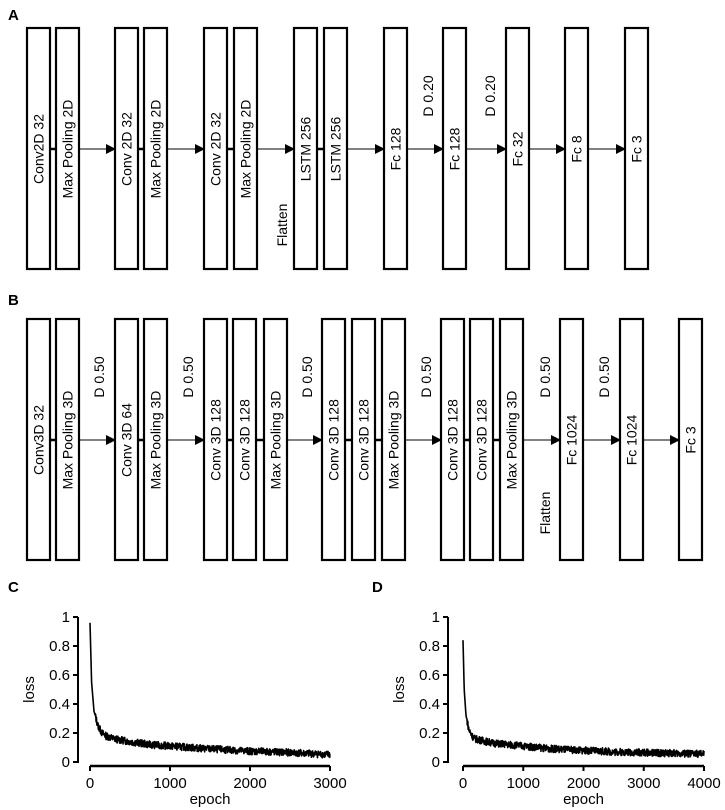 This screenshot has height=810, width=725. I want to click on panel-label: B, so click(13, 300).